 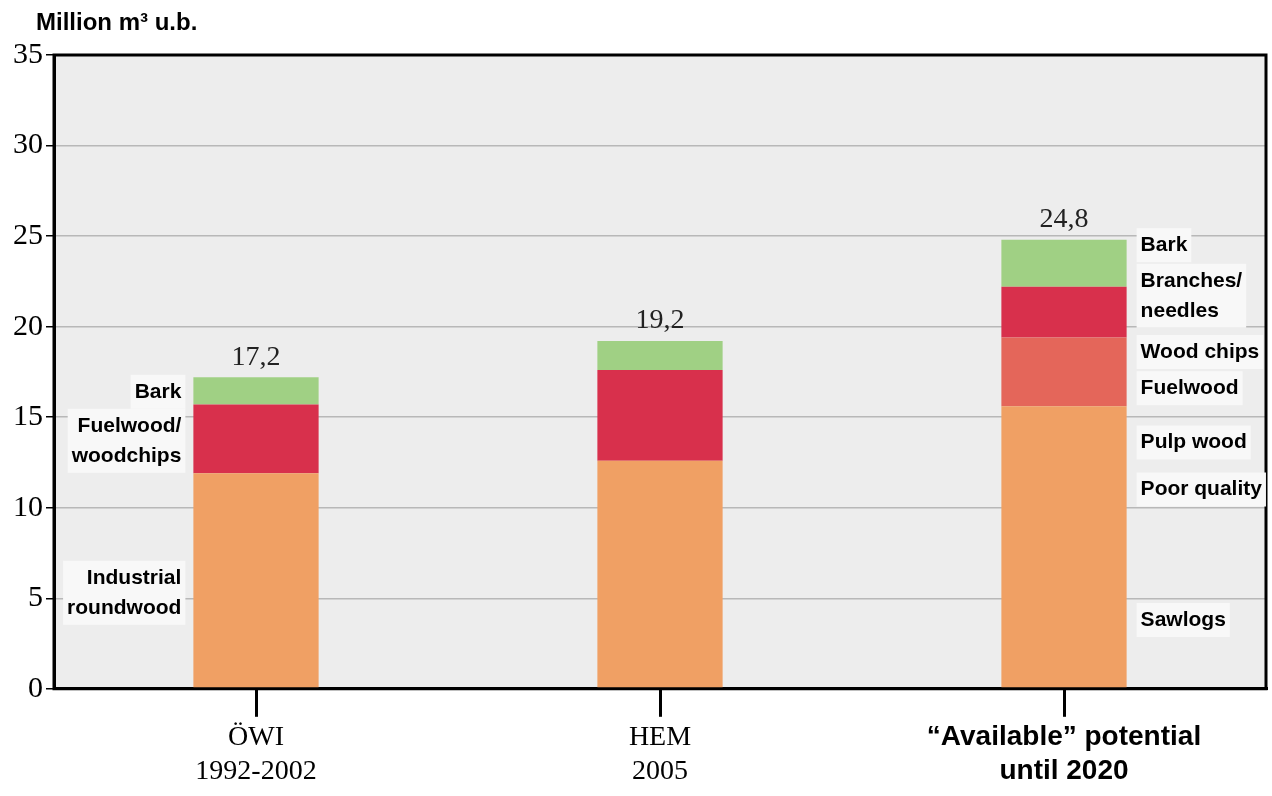 What do you see at coordinates (28, 324) in the screenshot?
I see `y-tick-label: 20` at bounding box center [28, 324].